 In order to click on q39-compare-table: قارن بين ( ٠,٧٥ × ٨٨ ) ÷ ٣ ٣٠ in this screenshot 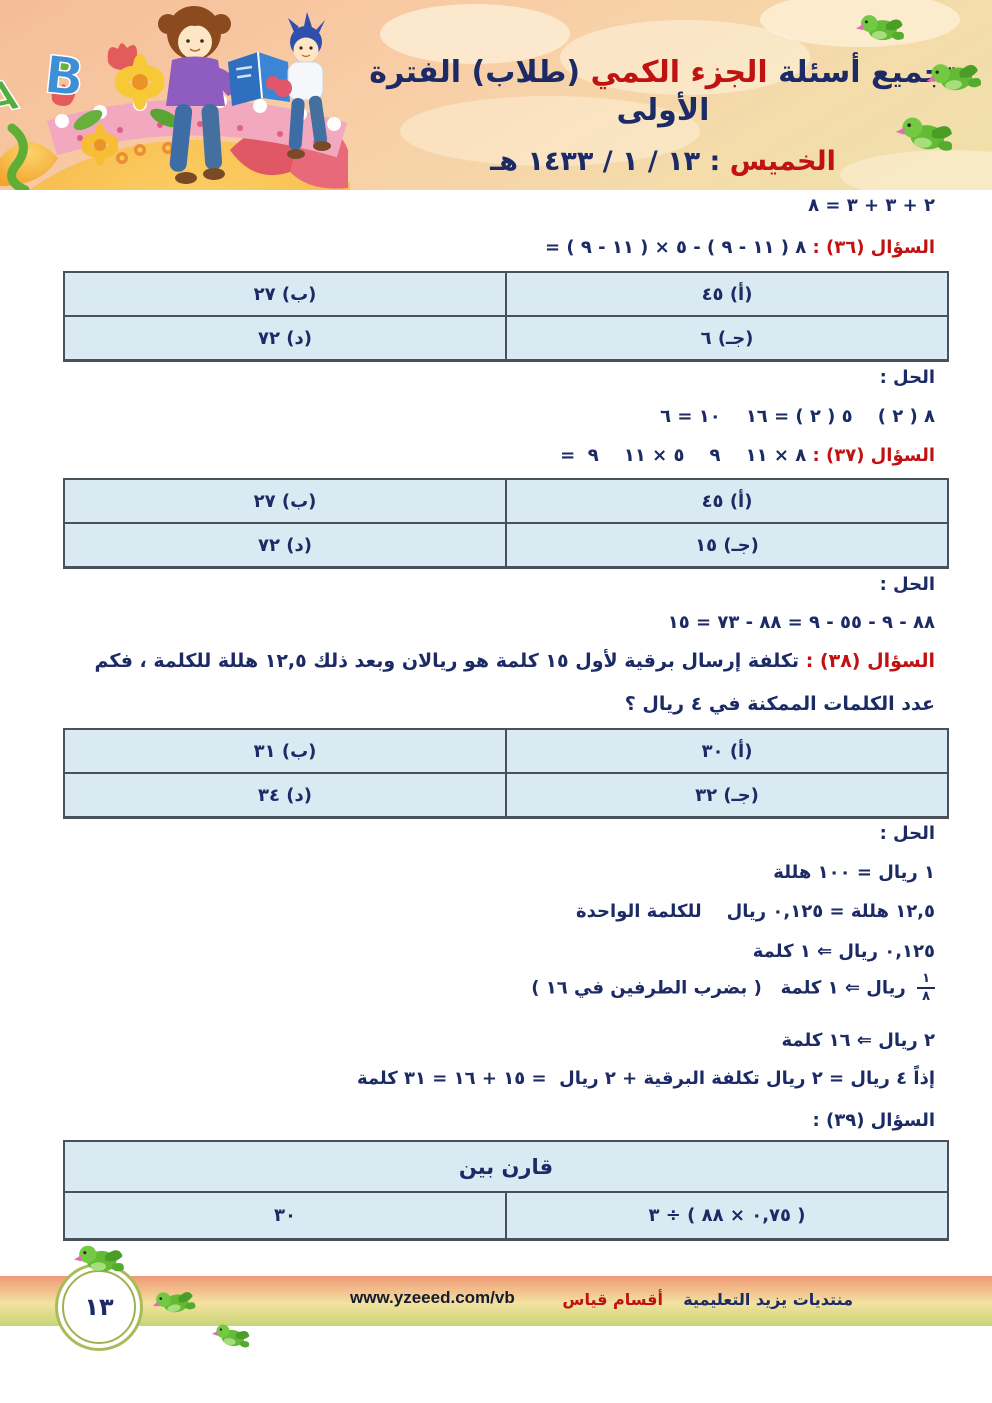, I will do `click(506, 1190)`.